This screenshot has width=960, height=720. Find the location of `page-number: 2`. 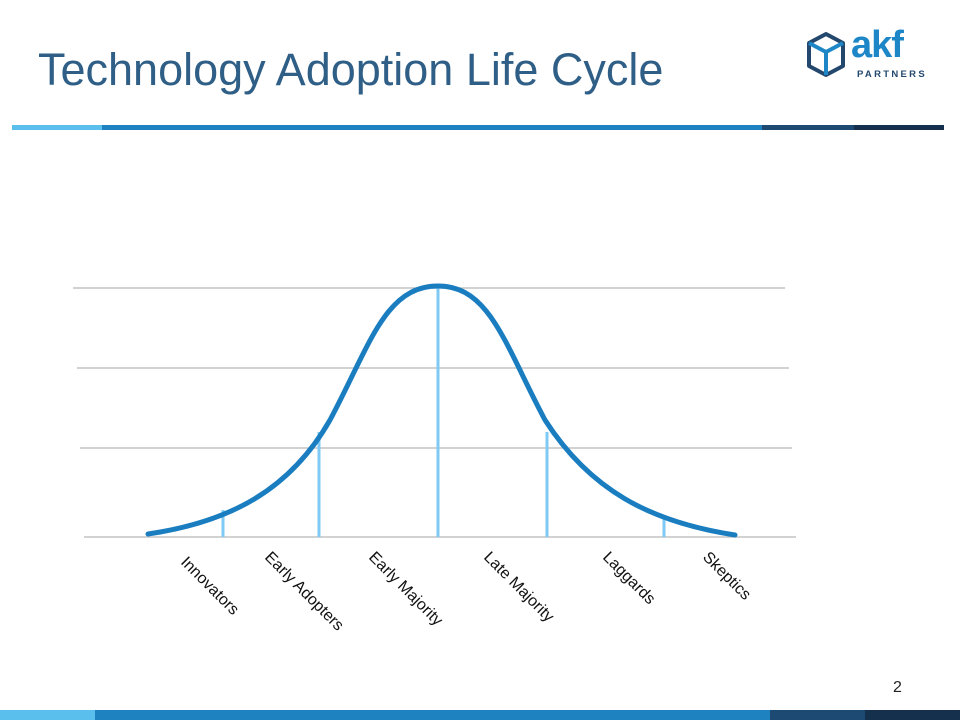

page-number: 2 is located at coordinates (897, 687).